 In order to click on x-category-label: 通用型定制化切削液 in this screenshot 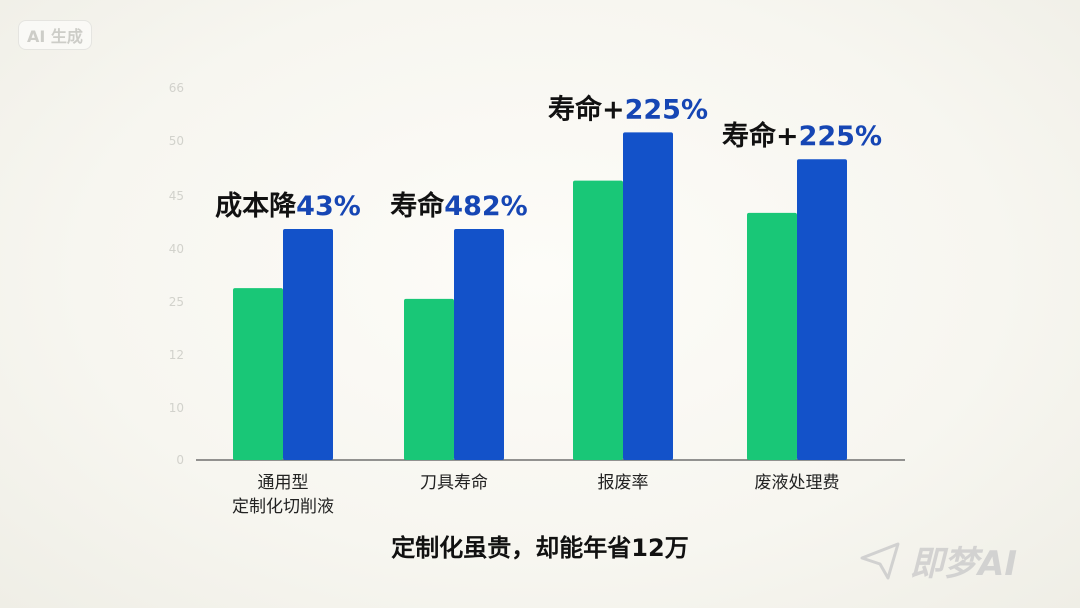, I will do `click(283, 495)`.